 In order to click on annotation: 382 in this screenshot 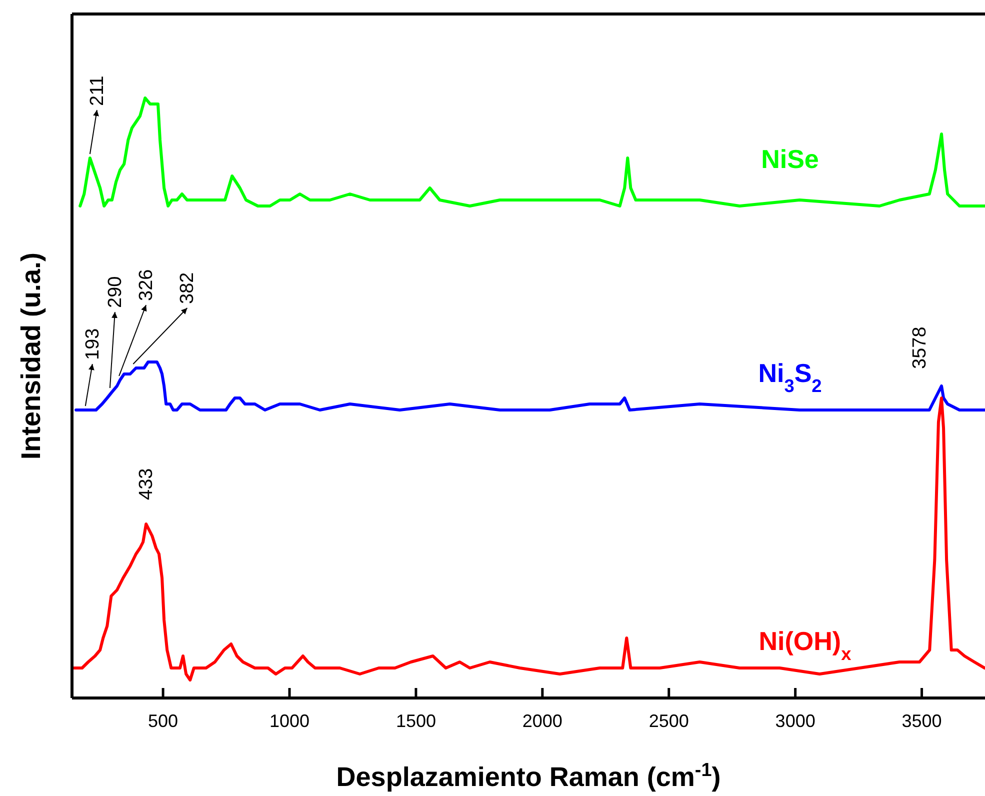, I will do `click(187, 288)`.